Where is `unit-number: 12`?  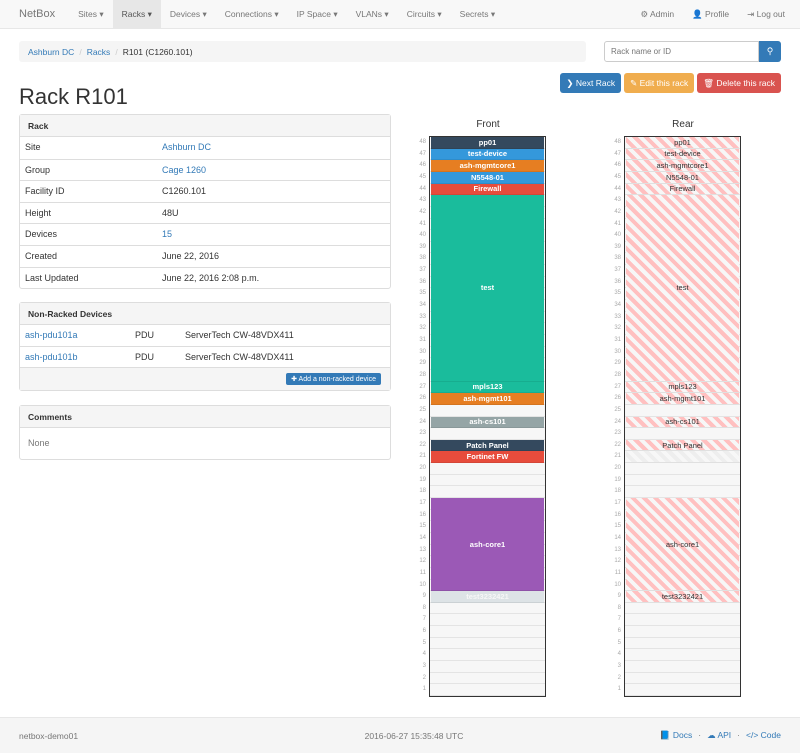 unit-number: 12 is located at coordinates (422, 561).